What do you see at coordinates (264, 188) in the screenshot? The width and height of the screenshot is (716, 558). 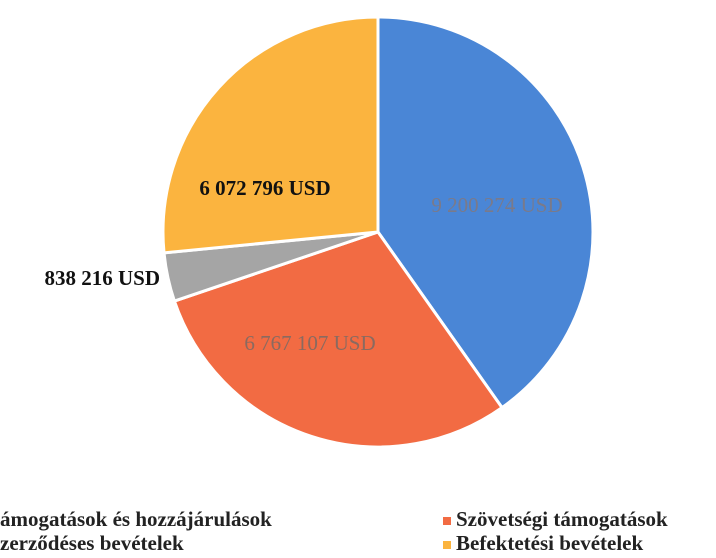 I see `data-label: 6 072 796 USD` at bounding box center [264, 188].